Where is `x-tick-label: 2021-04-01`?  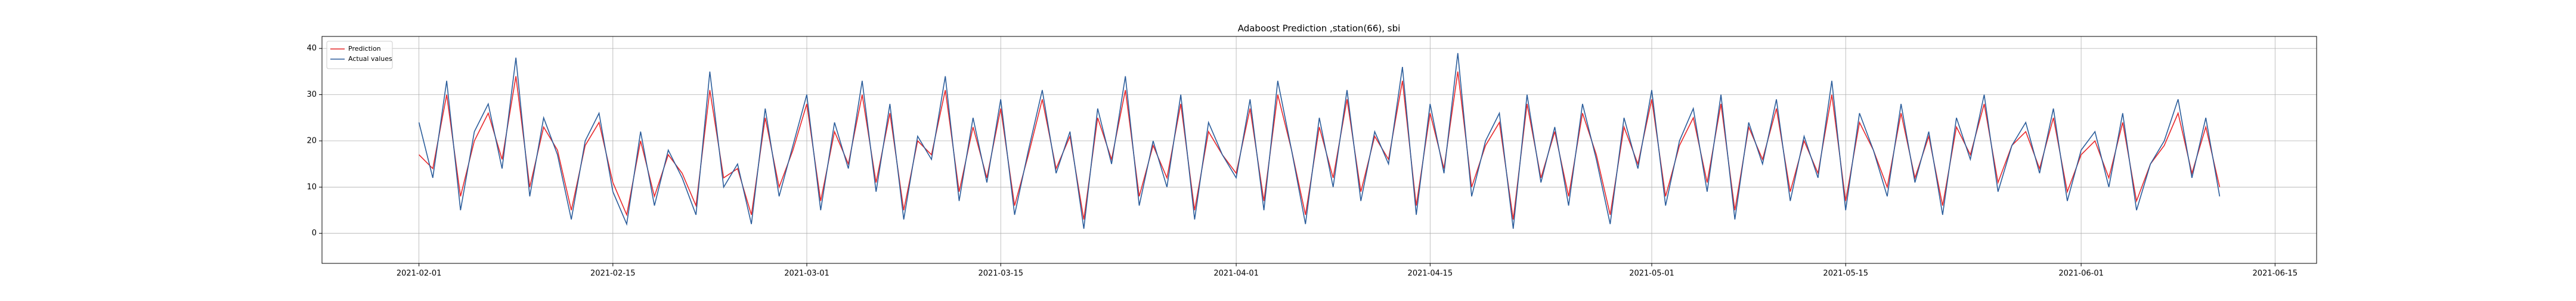
x-tick-label: 2021-04-01 is located at coordinates (1236, 273).